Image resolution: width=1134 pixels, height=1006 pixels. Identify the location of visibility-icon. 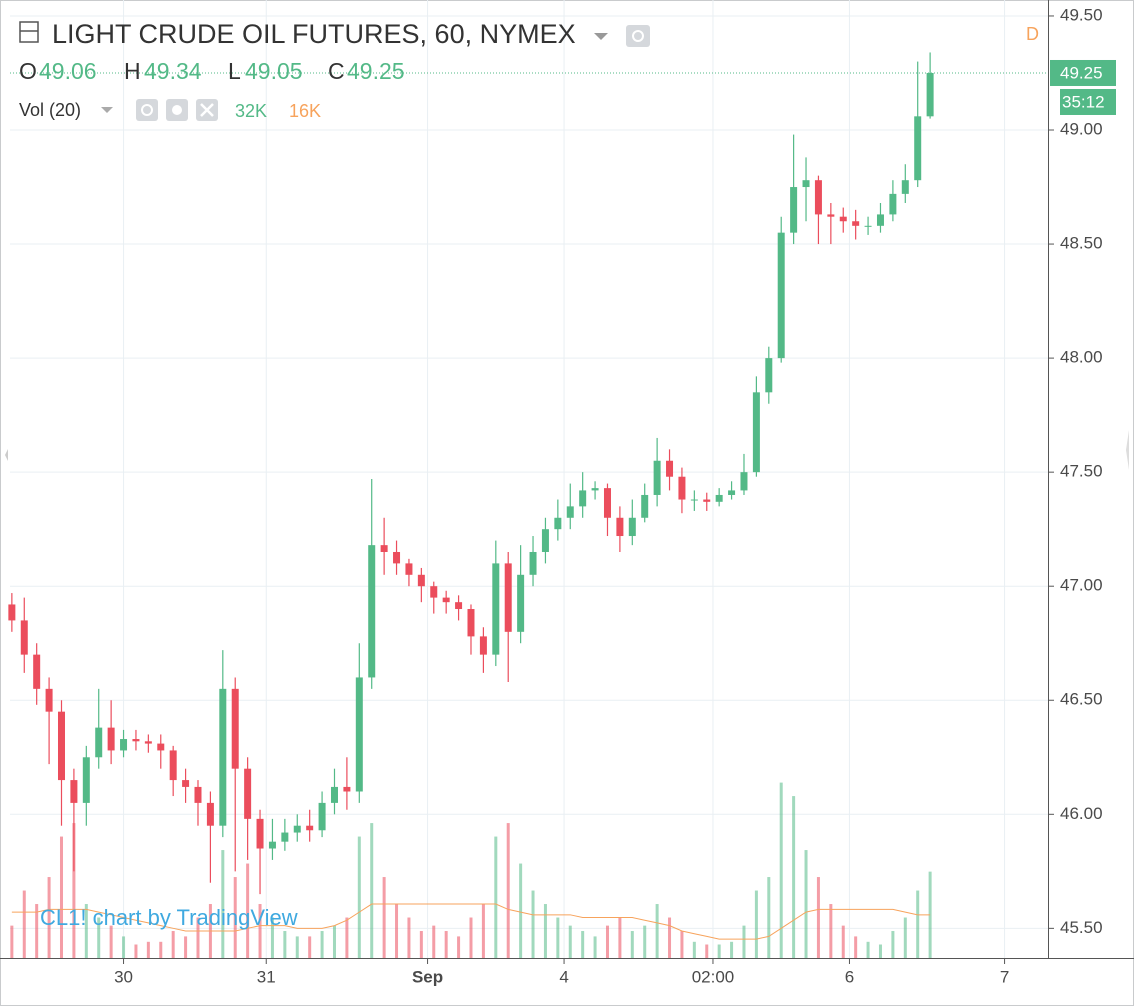
(638, 36).